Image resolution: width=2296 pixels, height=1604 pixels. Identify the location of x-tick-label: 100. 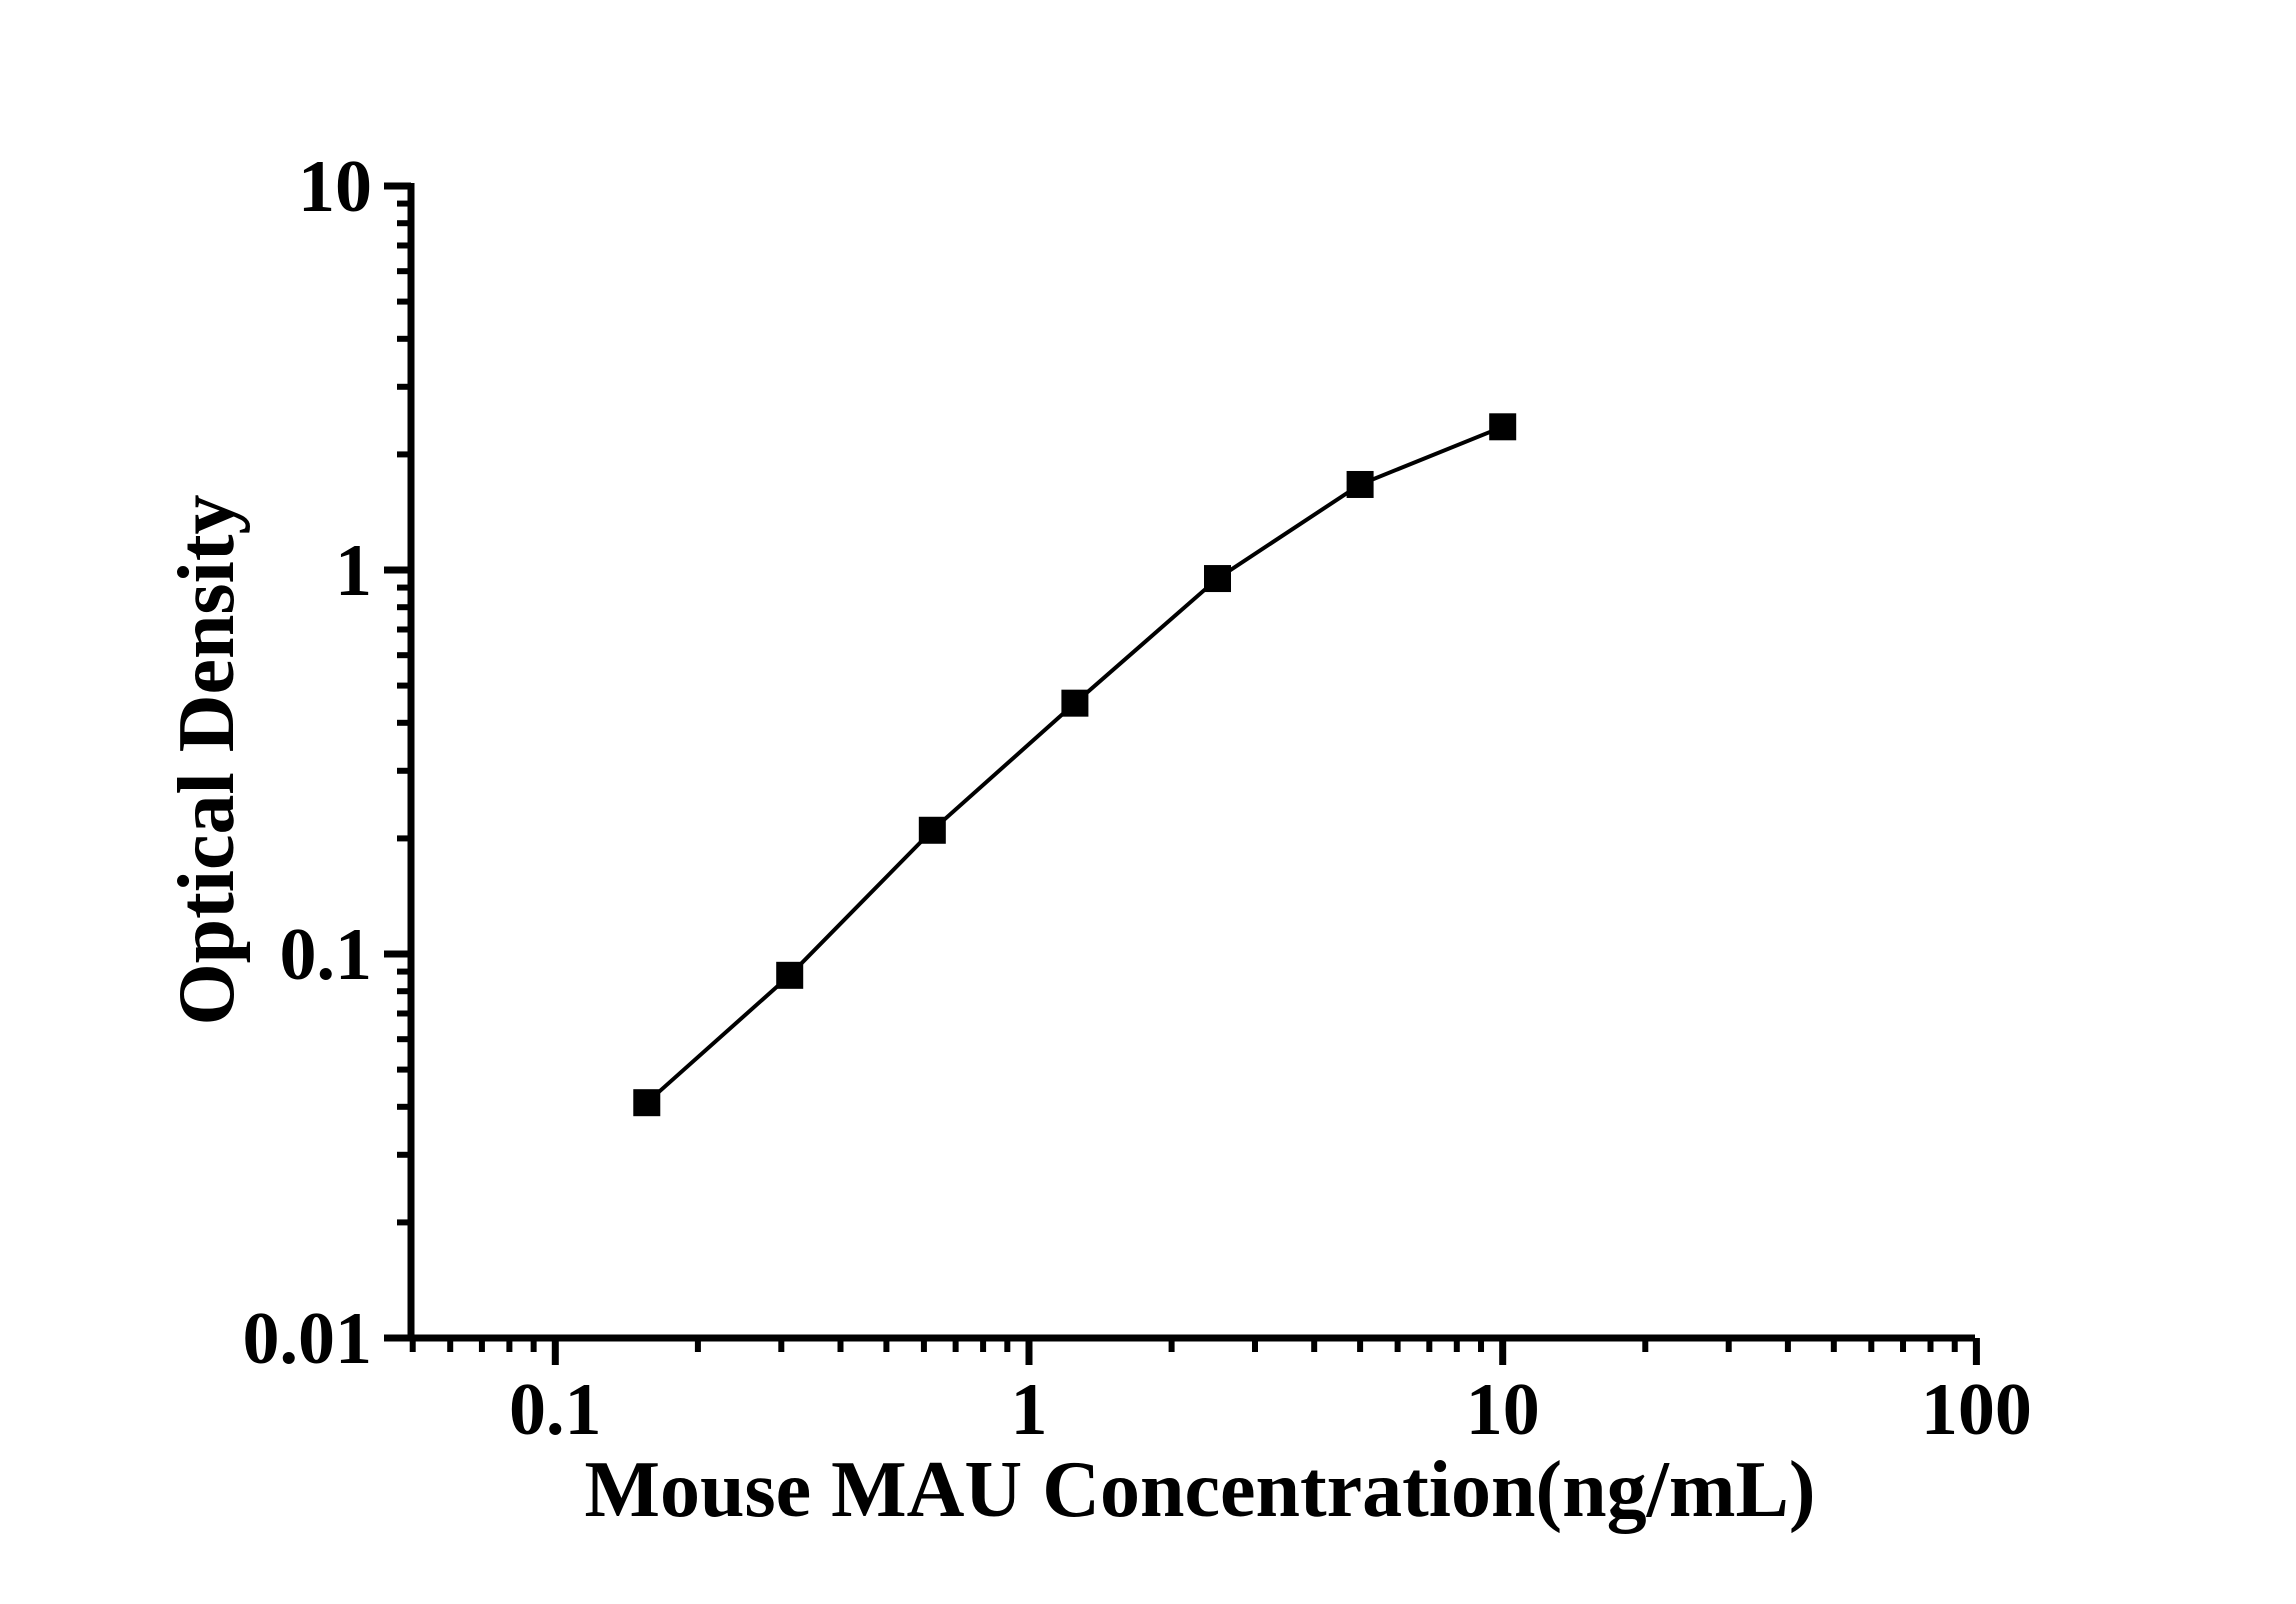
(1976, 1410).